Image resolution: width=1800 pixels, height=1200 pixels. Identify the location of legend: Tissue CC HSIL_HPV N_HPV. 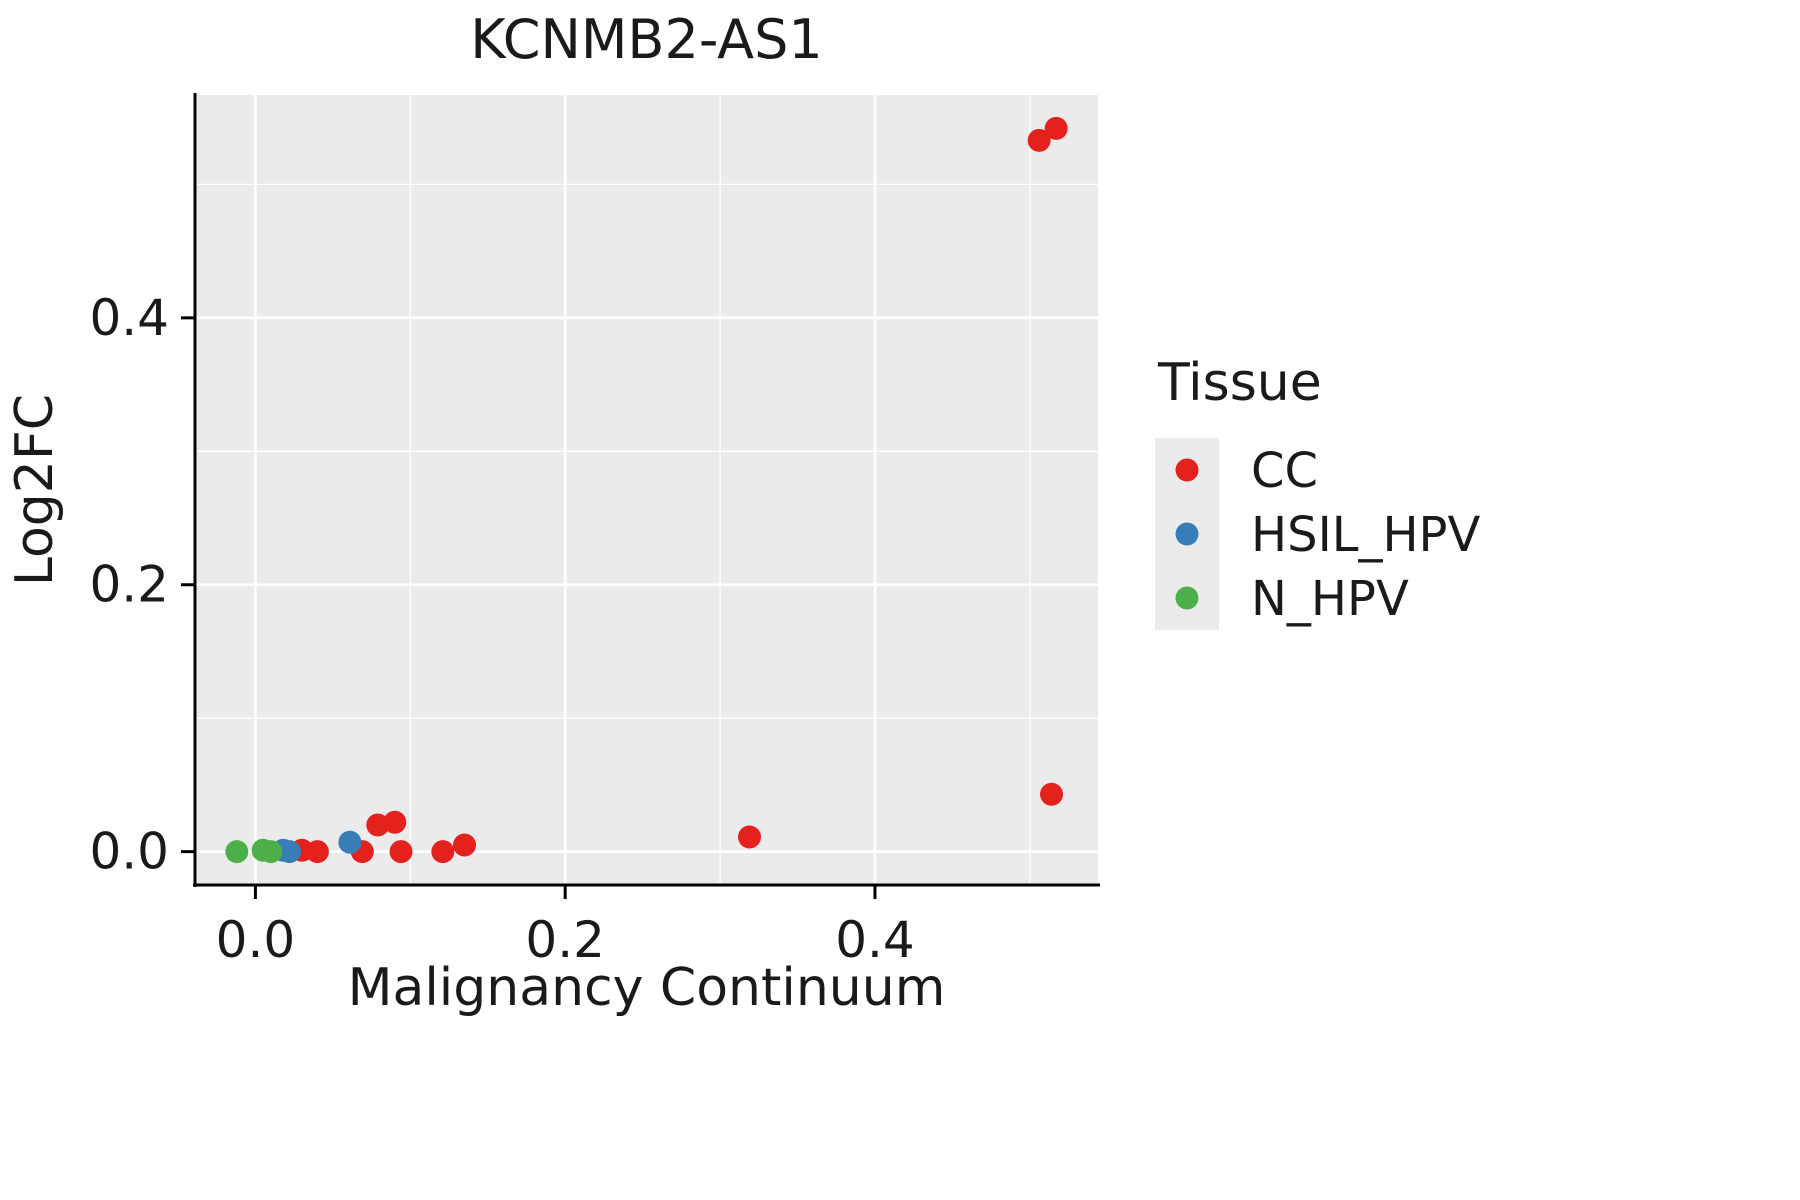
(1318, 491).